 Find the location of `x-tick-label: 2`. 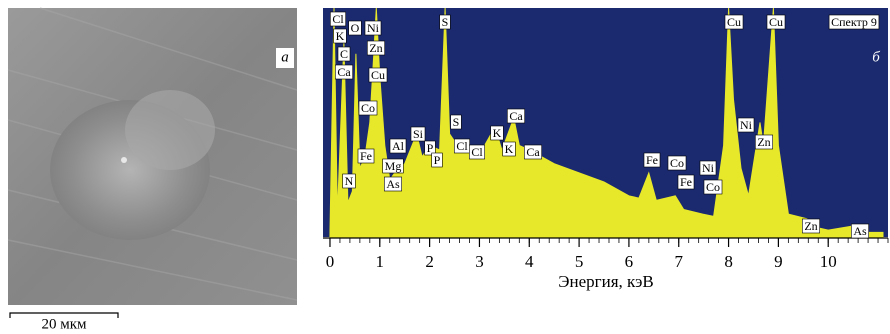

x-tick-label: 2 is located at coordinates (429, 261).